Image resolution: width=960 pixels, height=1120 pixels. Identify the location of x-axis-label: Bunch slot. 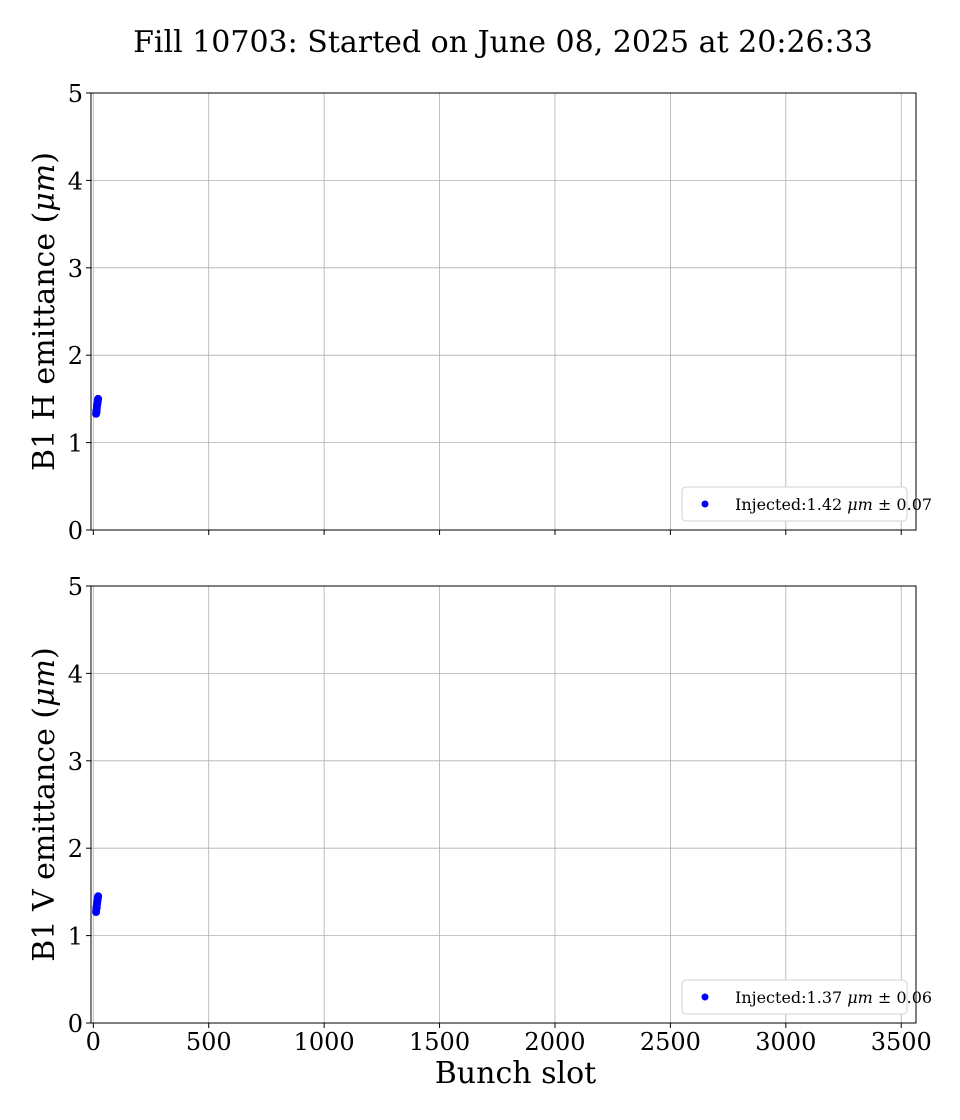
(515, 1073).